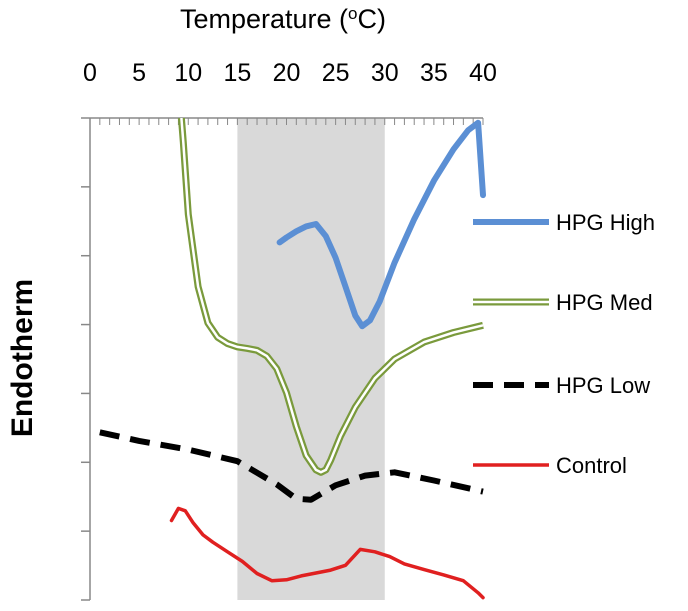 Image resolution: width=688 pixels, height=611 pixels. I want to click on y-axis-title: Endotherm, so click(22, 358).